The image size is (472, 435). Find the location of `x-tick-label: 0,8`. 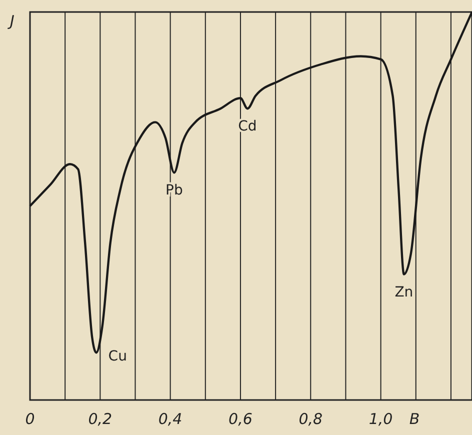

x-tick-label: 0,8 is located at coordinates (310, 419).